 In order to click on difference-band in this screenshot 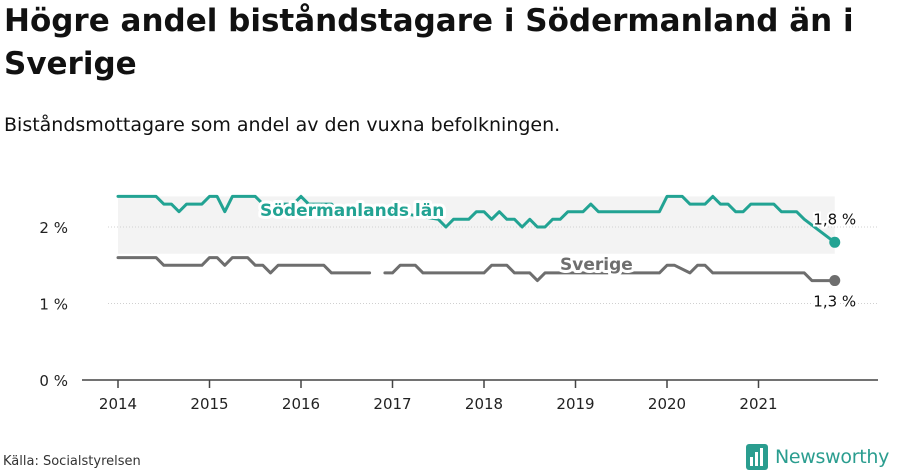, I will do `click(476, 225)`.